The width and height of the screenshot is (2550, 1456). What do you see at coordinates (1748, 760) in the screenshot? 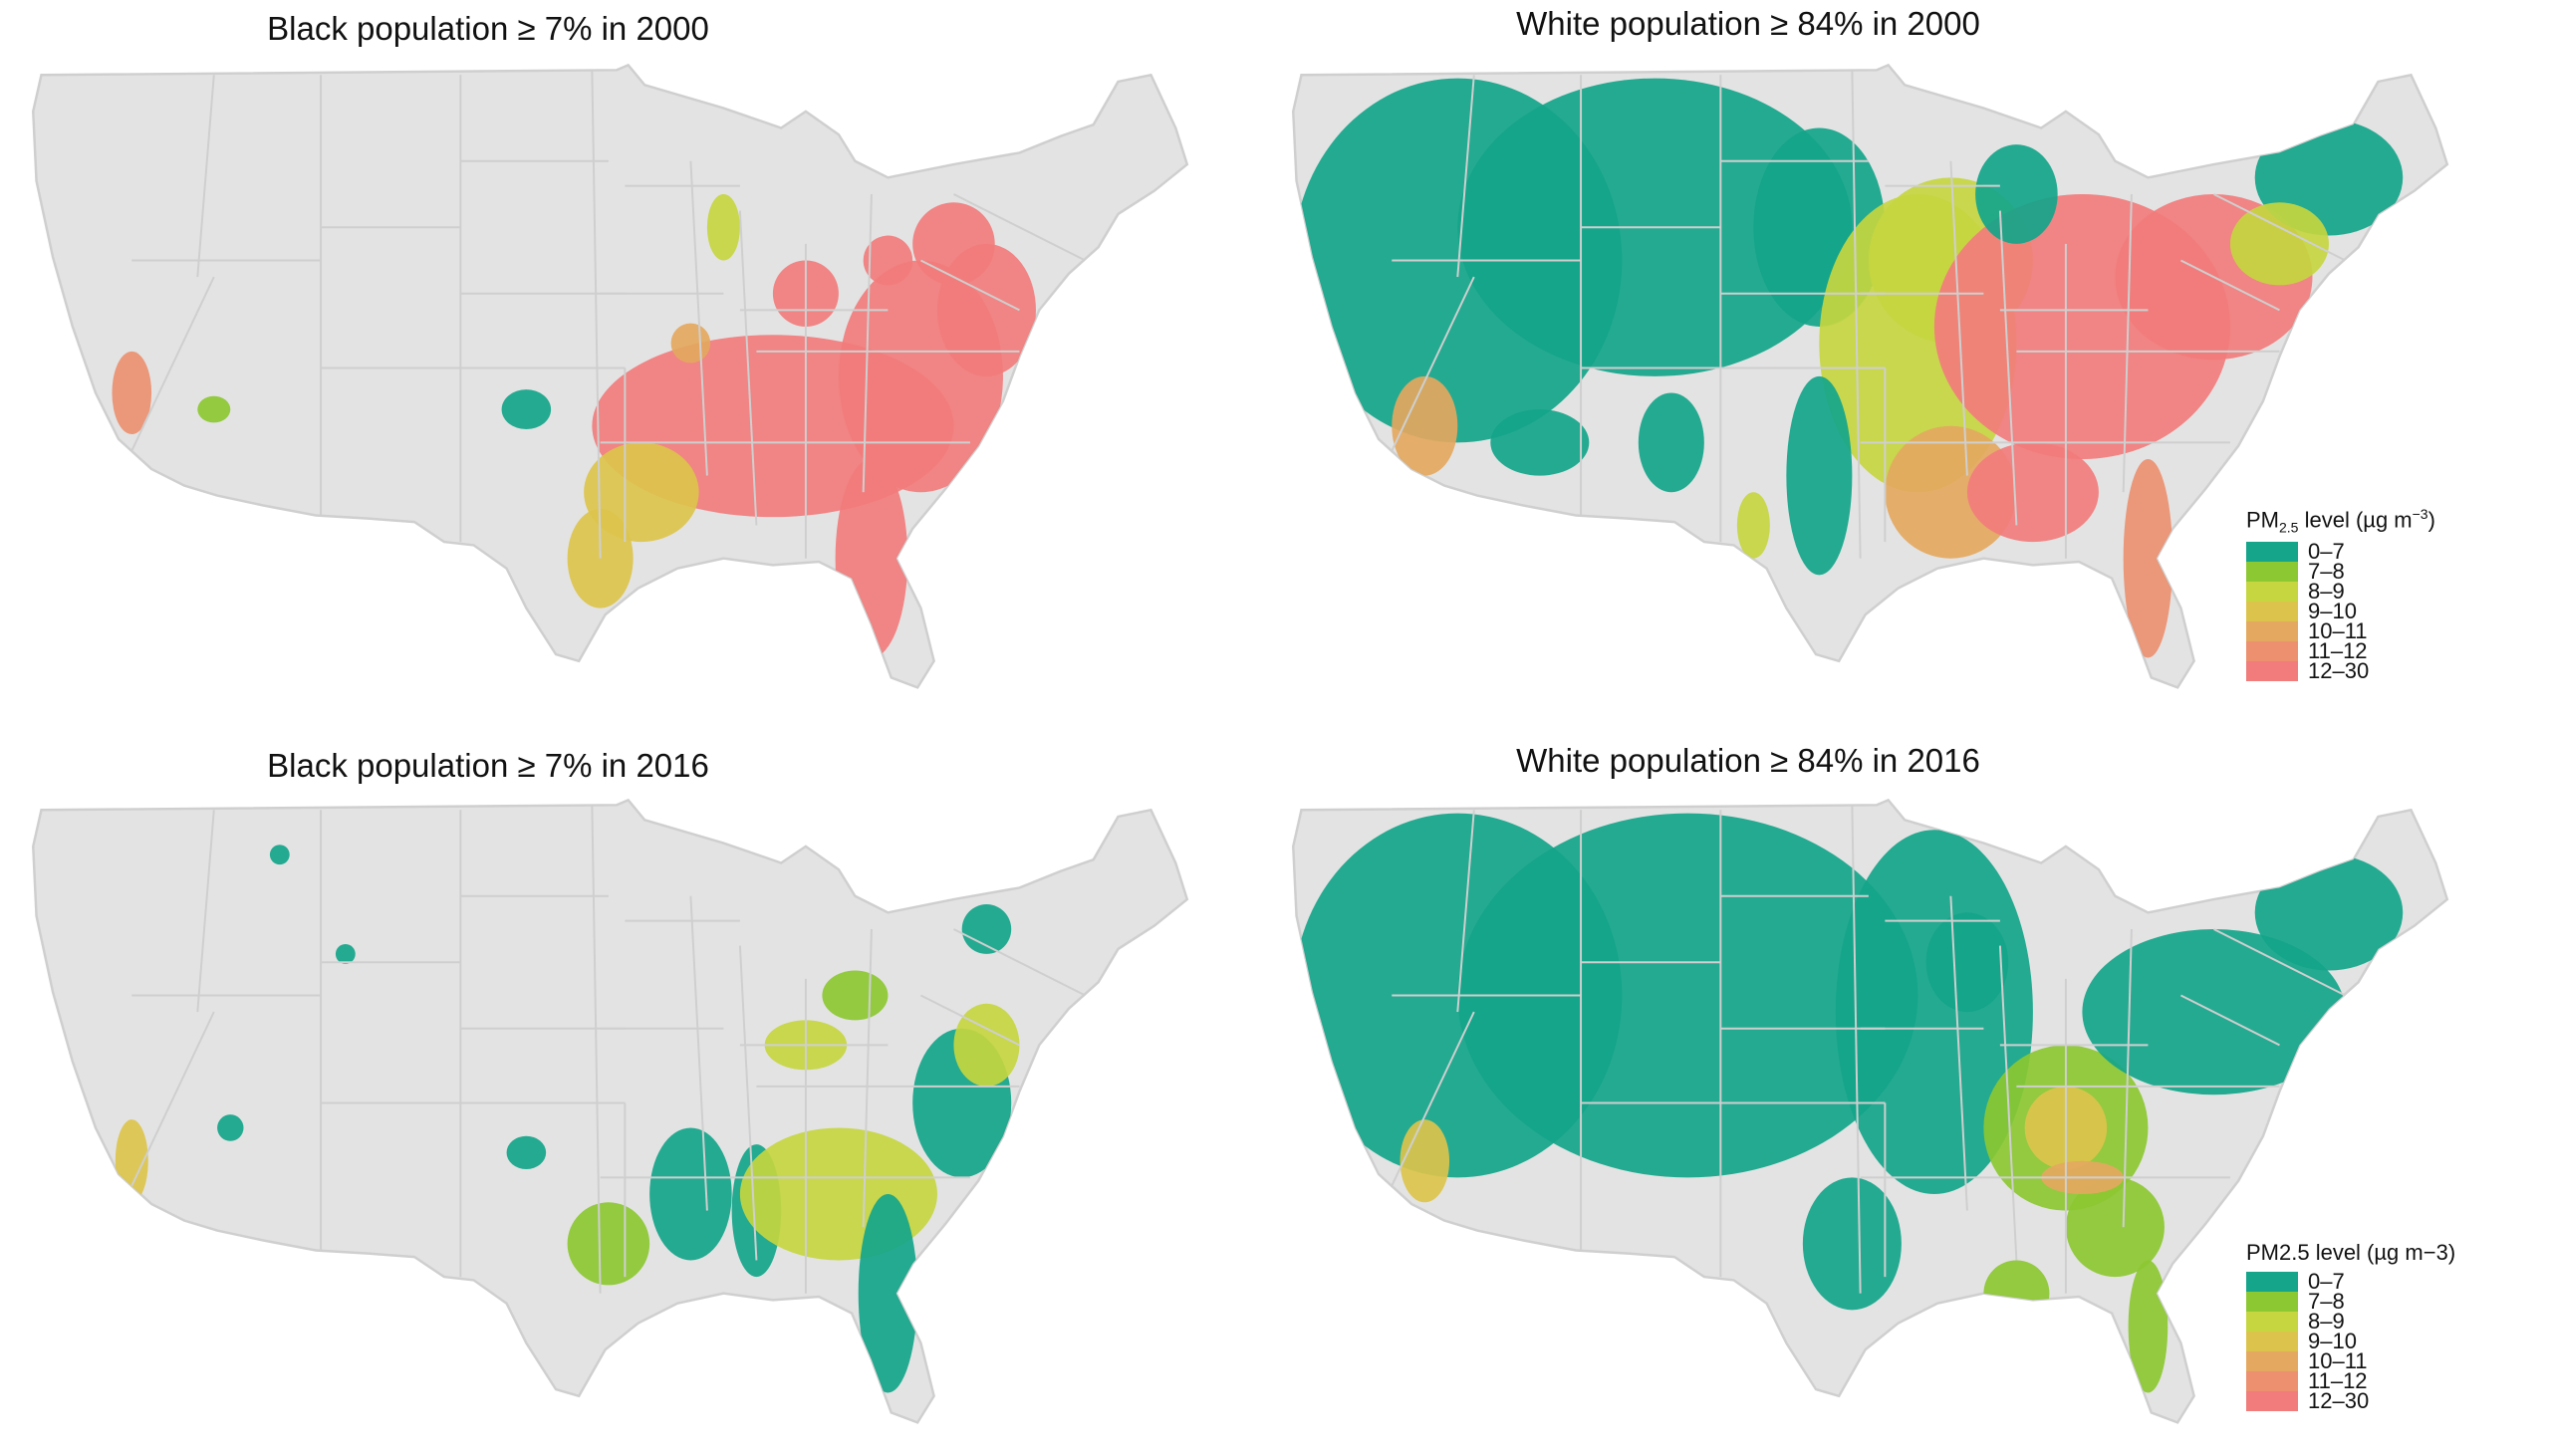
I see `panel-title-white-2016: White population ≥ 84% in 2016` at bounding box center [1748, 760].